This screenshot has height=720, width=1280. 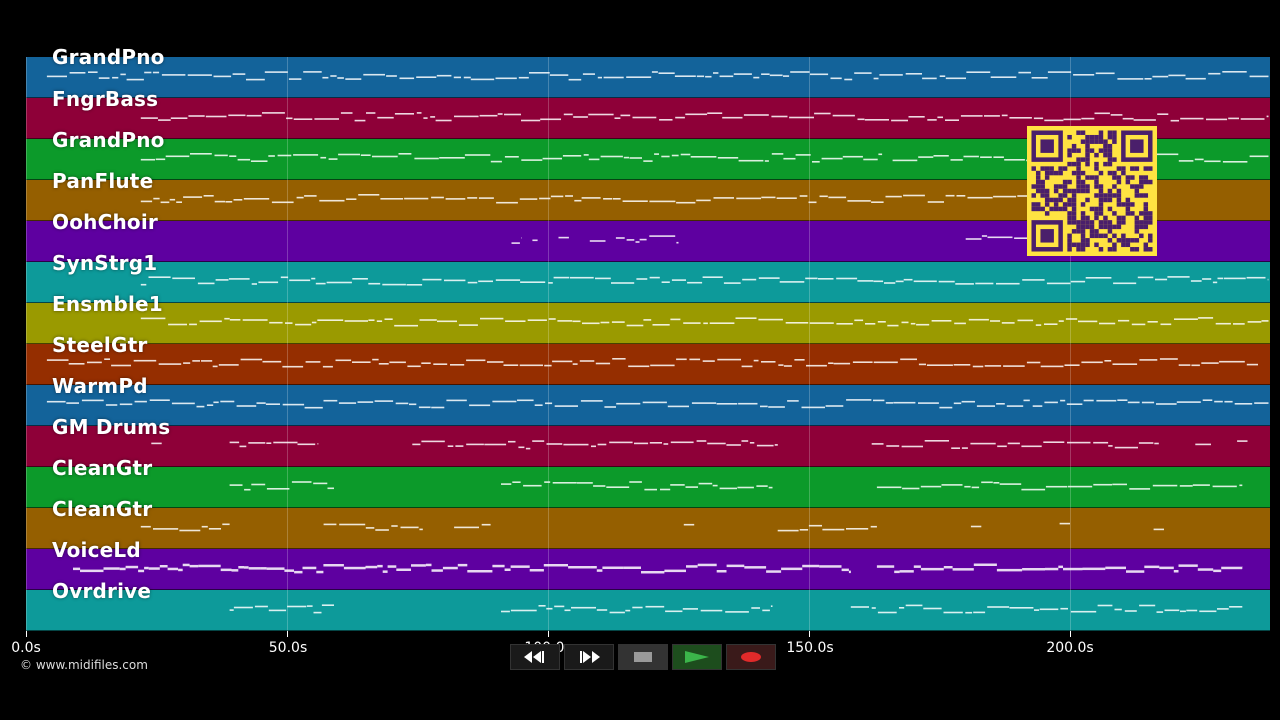 I want to click on fast-forward-button, so click(x=589, y=657).